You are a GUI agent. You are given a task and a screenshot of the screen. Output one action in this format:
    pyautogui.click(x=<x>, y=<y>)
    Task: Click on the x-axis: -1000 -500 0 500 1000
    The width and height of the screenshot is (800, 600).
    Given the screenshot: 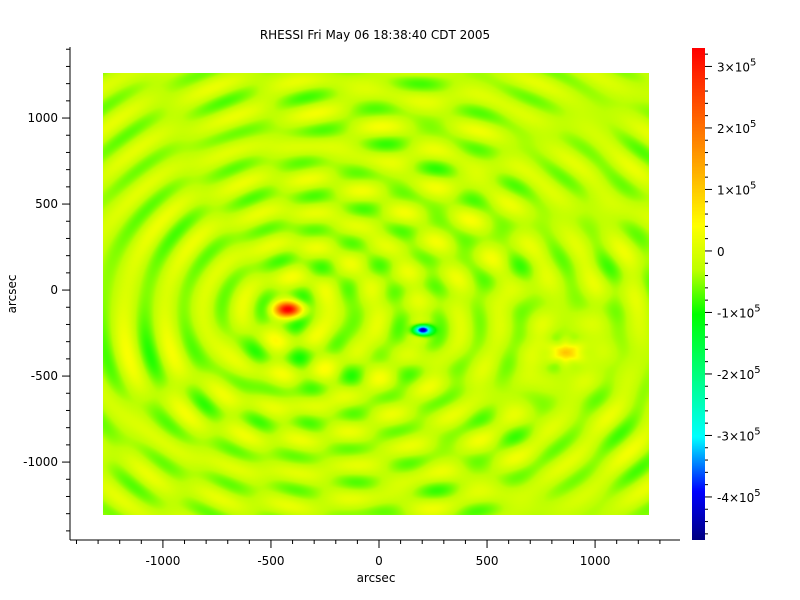 What is the action you would take?
    pyautogui.click(x=368, y=554)
    